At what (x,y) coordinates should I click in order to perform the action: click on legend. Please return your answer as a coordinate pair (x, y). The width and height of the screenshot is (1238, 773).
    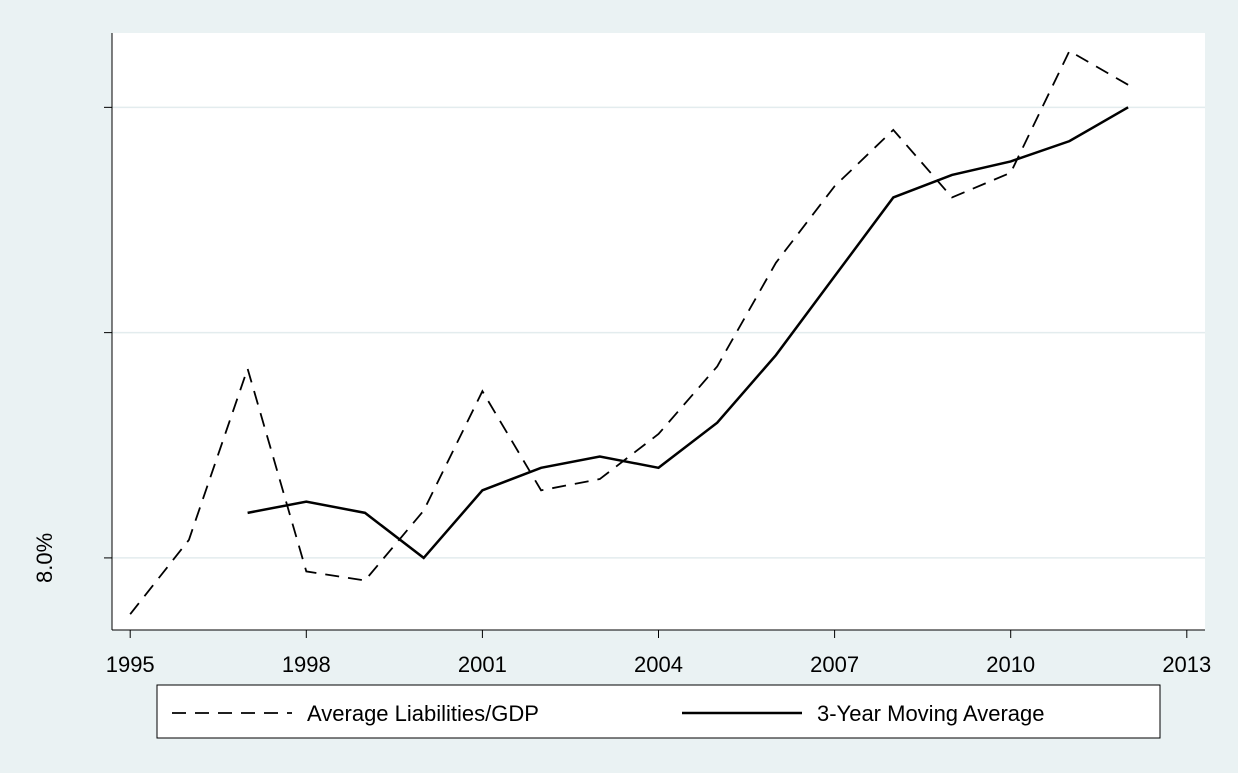
    Looking at the image, I should click on (658, 711).